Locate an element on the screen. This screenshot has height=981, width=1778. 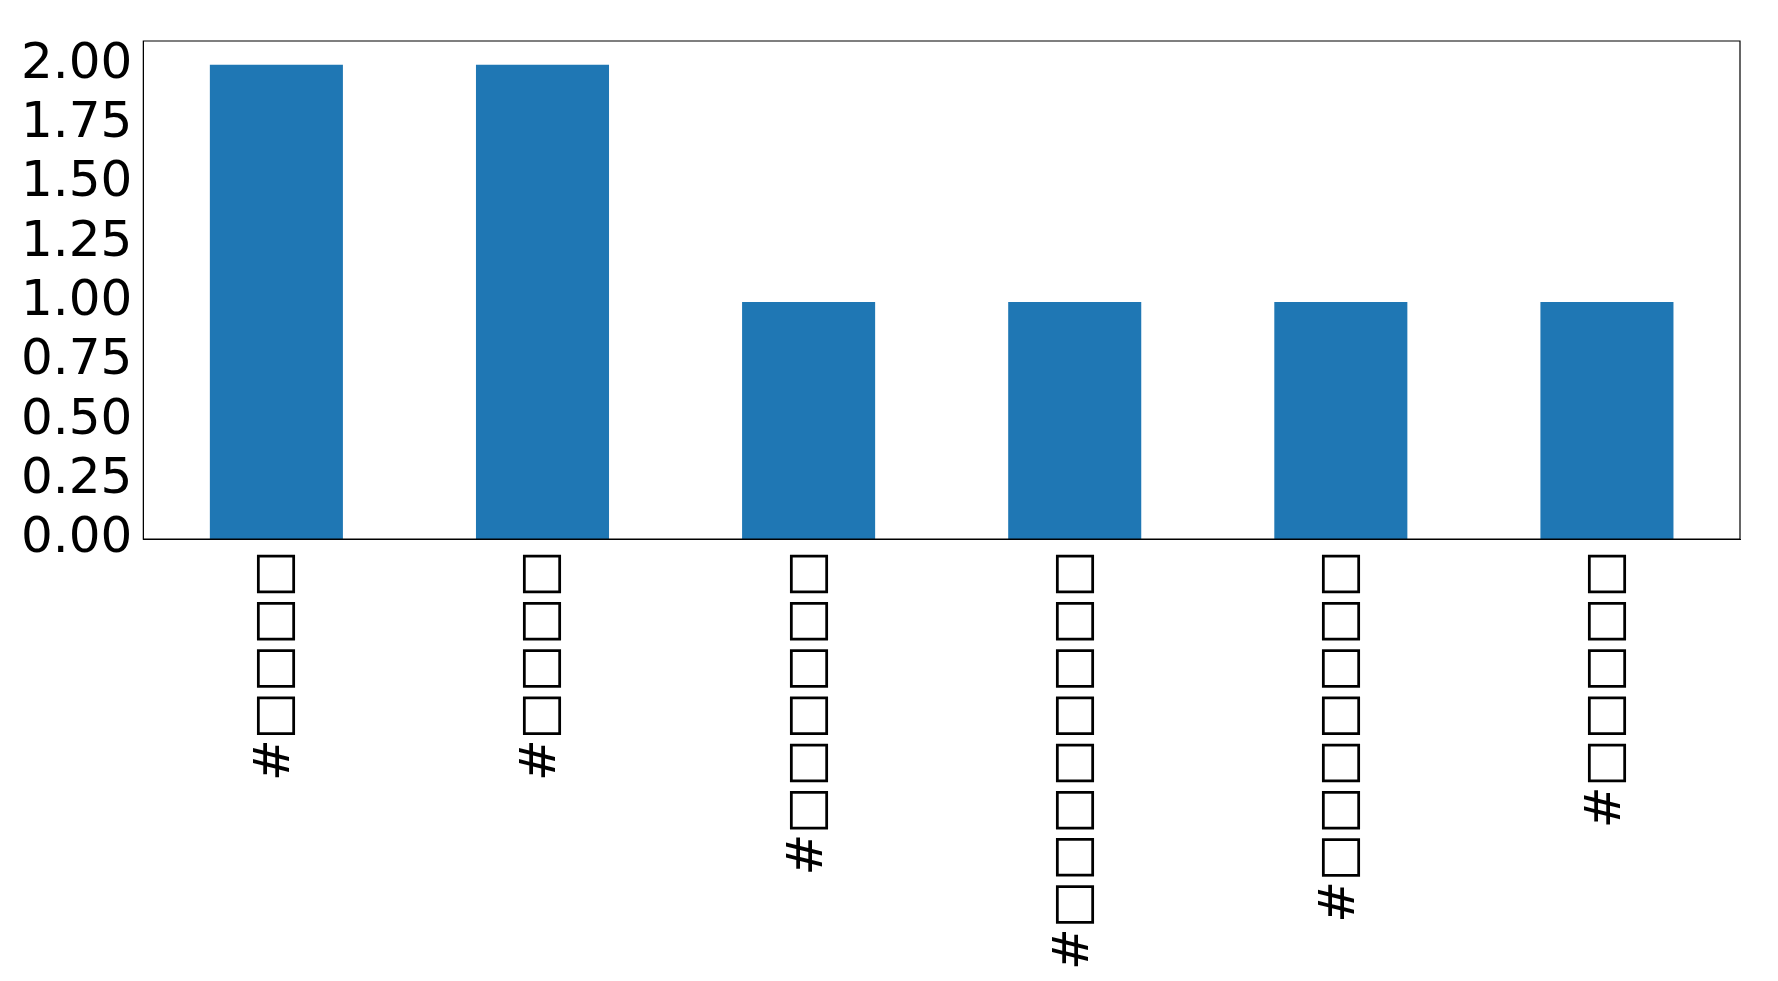
y-tick-label: 0.75 is located at coordinates (77, 357).